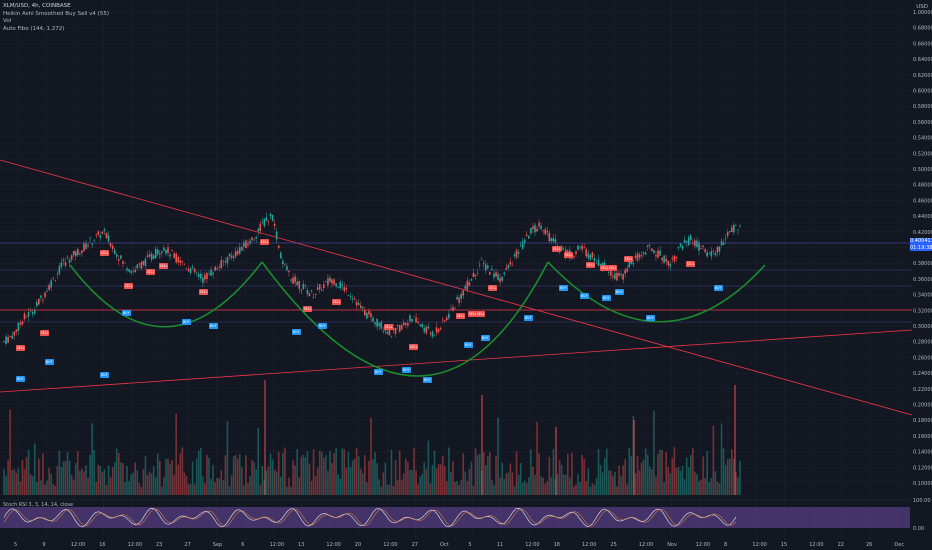 Image resolution: width=932 pixels, height=550 pixels. What do you see at coordinates (922, 186) in the screenshot?
I see `price-tick-label: 0.480000` at bounding box center [922, 186].